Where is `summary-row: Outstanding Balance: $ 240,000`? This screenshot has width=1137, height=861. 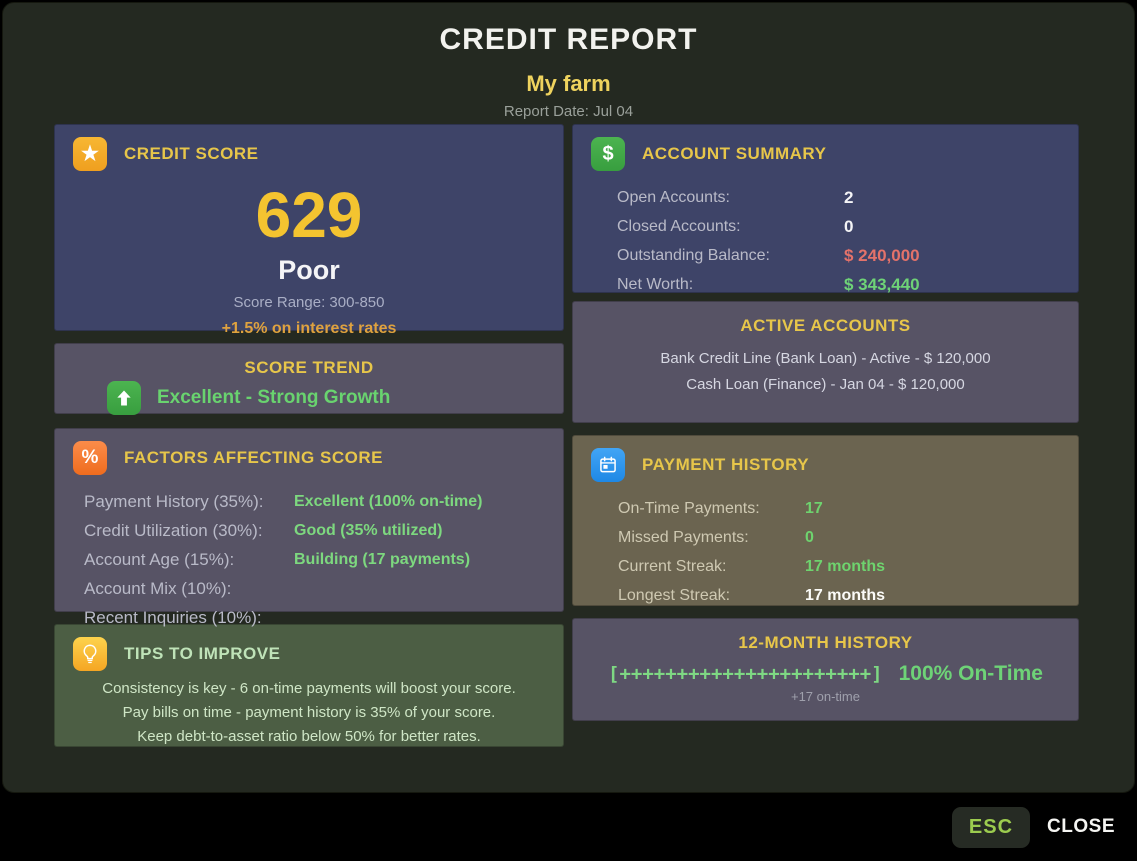
summary-row: Outstanding Balance: $ 240,000 is located at coordinates (847, 255).